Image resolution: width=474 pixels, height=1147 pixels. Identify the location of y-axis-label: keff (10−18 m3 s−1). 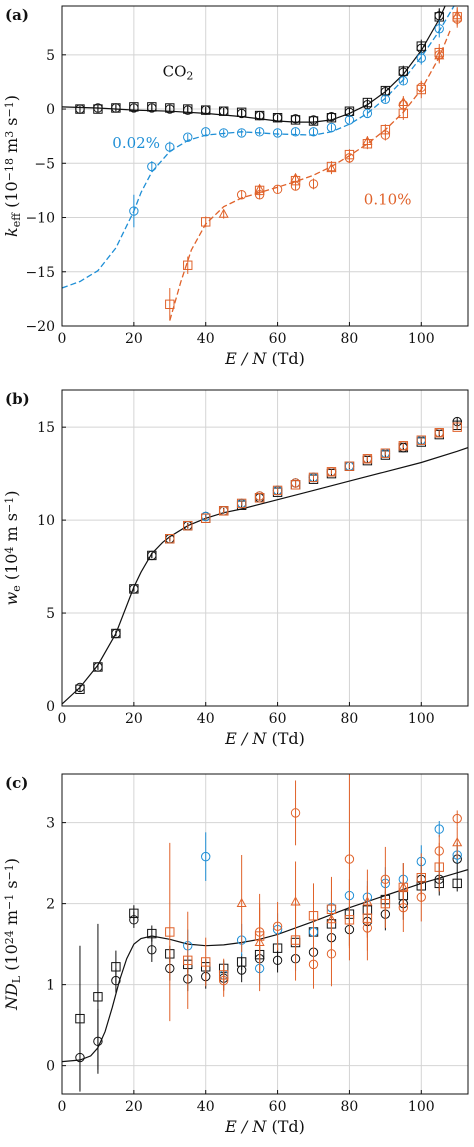
(12, 166).